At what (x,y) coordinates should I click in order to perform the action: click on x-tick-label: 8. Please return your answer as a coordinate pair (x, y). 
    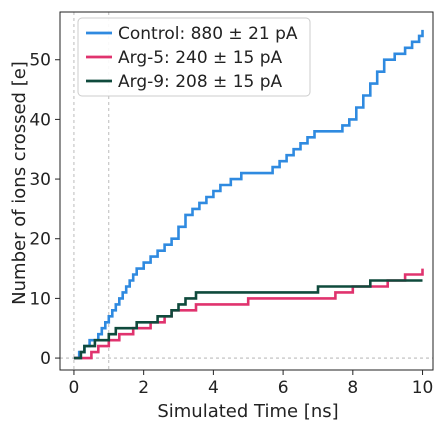
    Looking at the image, I should click on (352, 388).